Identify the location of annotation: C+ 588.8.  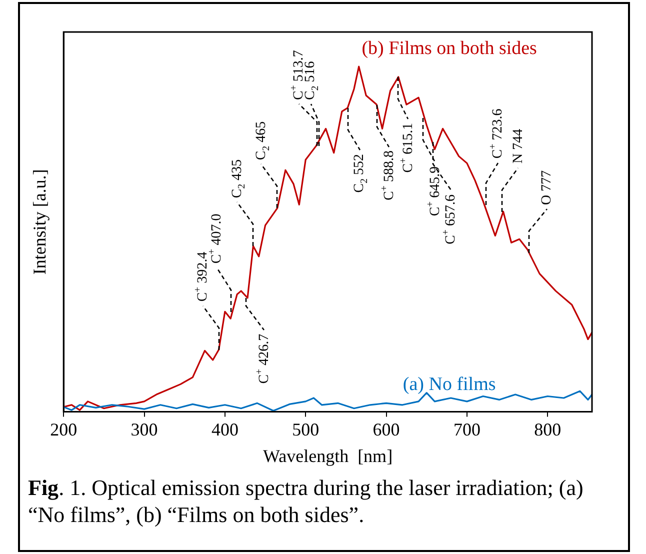
(387, 175).